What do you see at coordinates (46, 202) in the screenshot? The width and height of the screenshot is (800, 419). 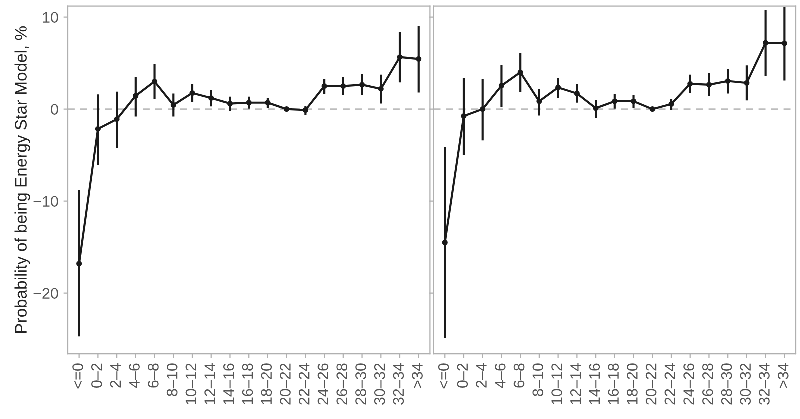 I see `y-tick-label: −10` at bounding box center [46, 202].